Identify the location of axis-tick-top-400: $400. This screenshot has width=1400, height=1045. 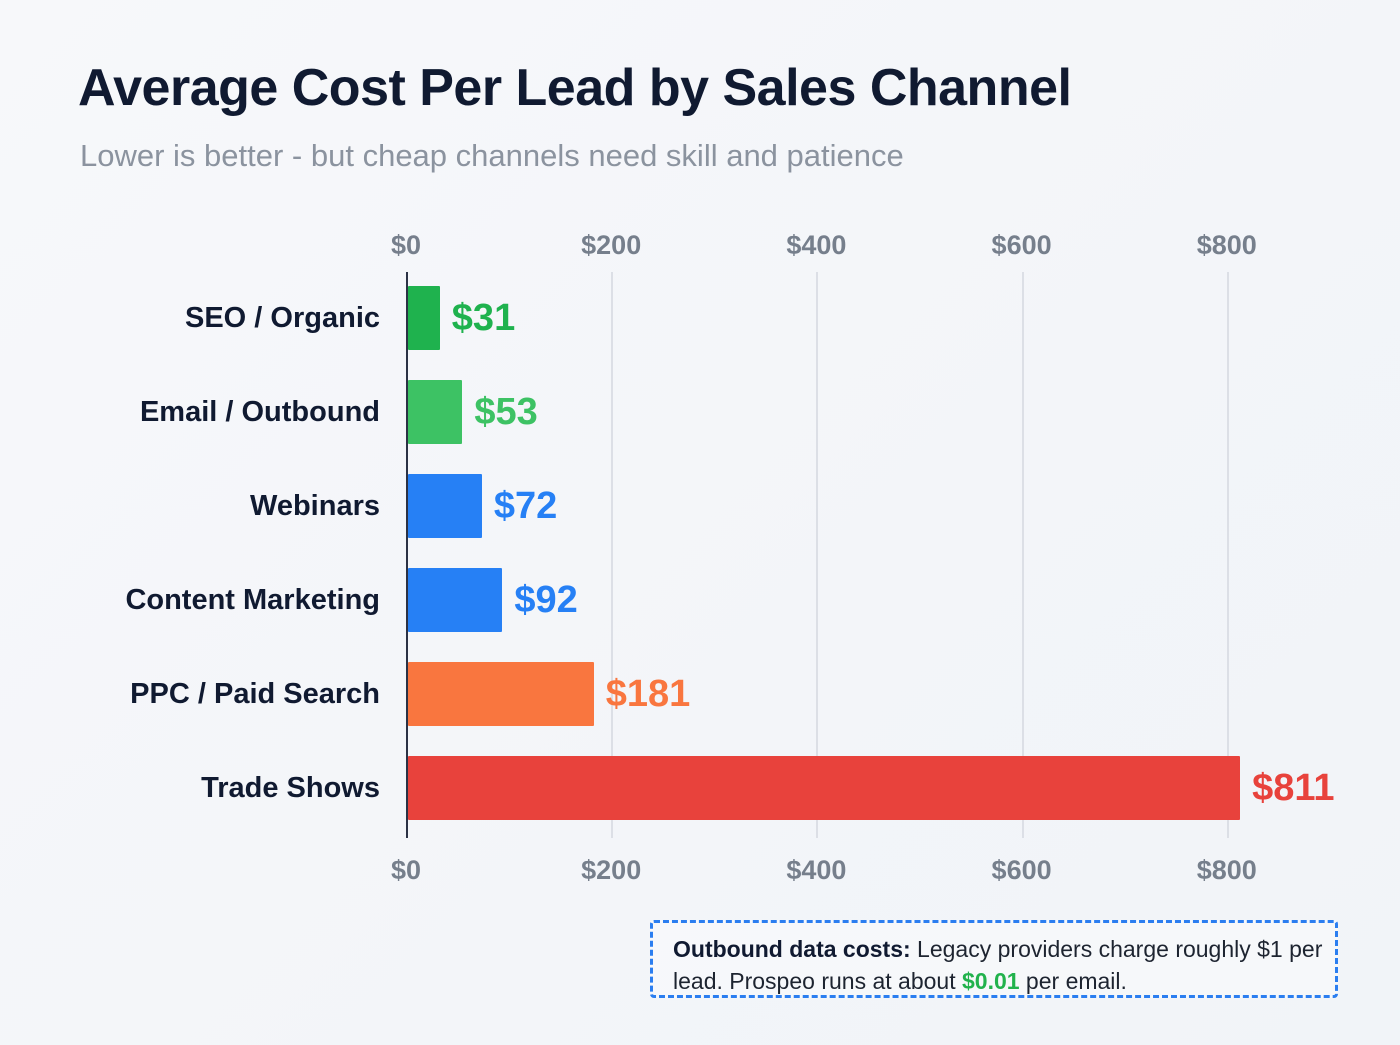
(816, 245).